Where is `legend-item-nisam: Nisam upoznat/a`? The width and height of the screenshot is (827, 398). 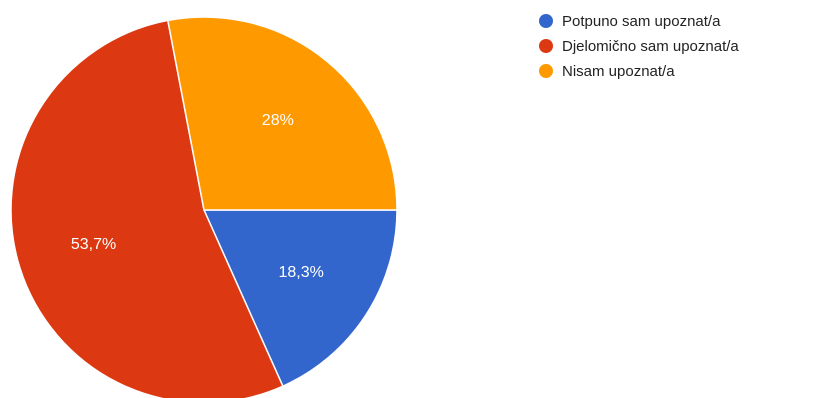 legend-item-nisam: Nisam upoznat/a is located at coordinates (639, 71).